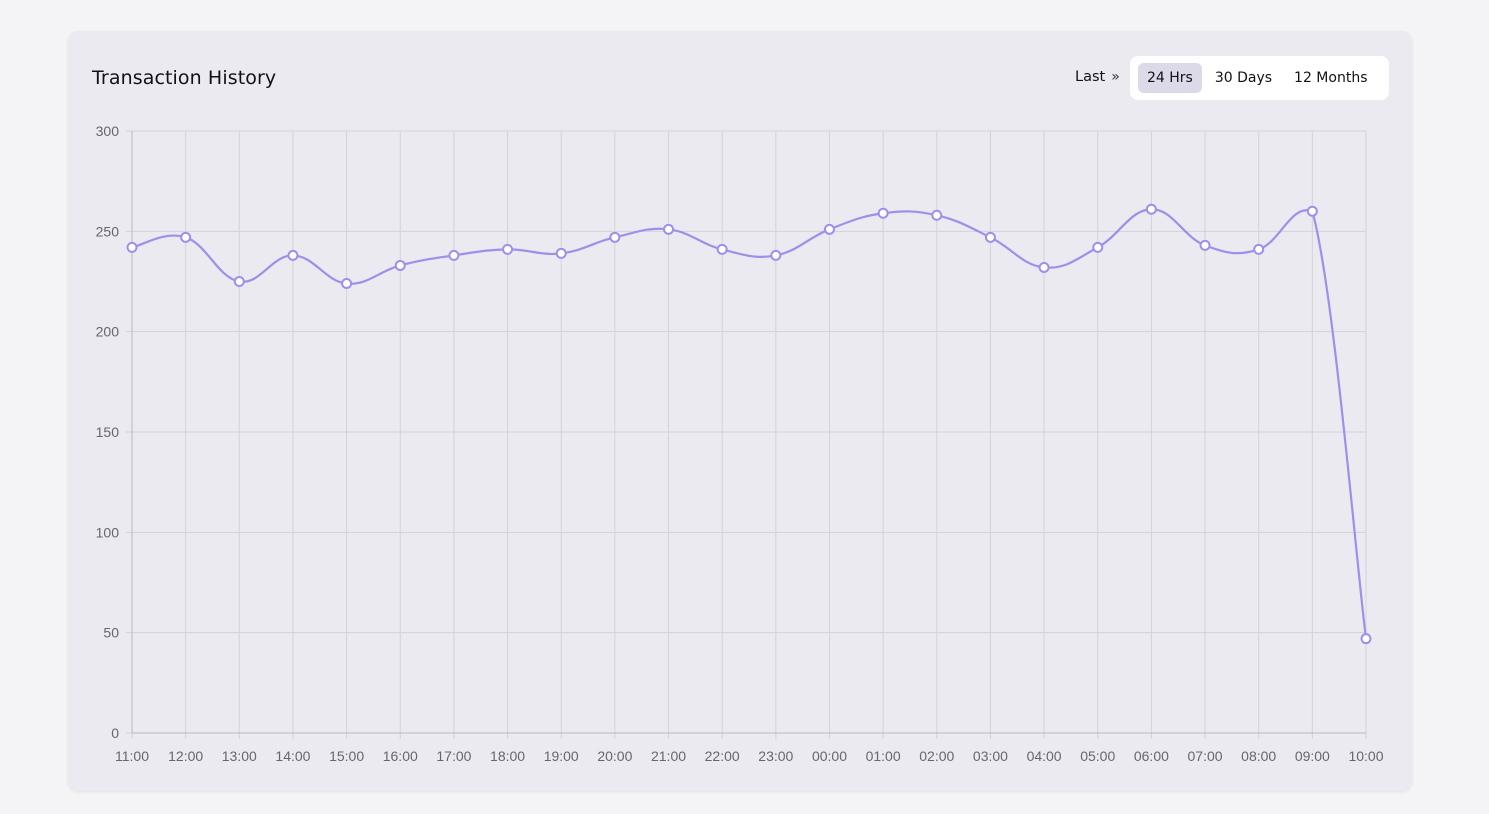  What do you see at coordinates (722, 756) in the screenshot?
I see `x-tick-label: 22:00` at bounding box center [722, 756].